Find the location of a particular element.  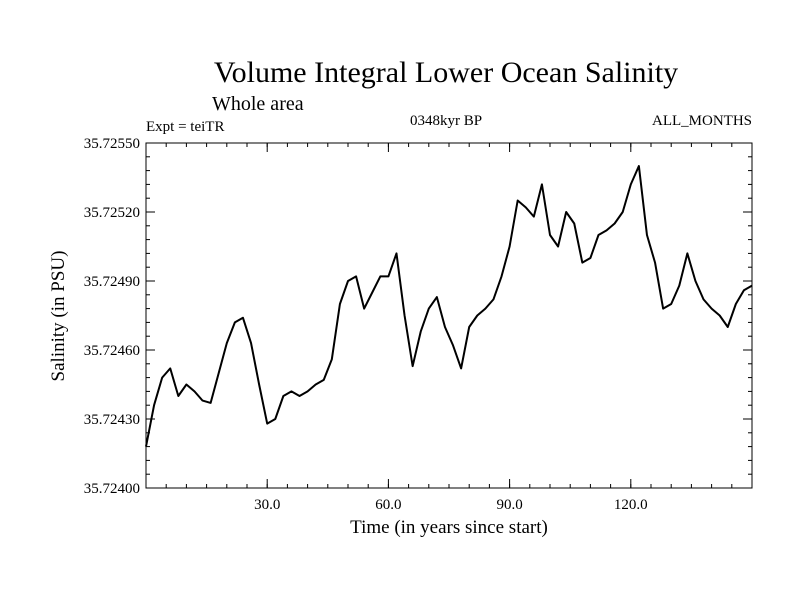

x-tick-label: 60.0 is located at coordinates (388, 505).